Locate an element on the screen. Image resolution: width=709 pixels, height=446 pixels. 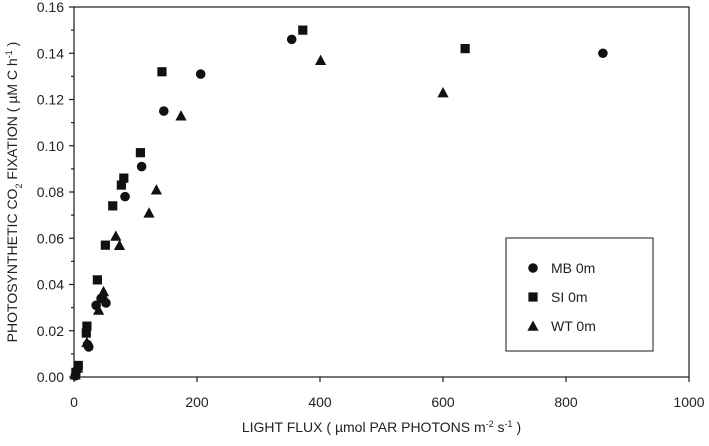
legend-items: MB 0m SI 0m WT 0m is located at coordinates (561, 297).